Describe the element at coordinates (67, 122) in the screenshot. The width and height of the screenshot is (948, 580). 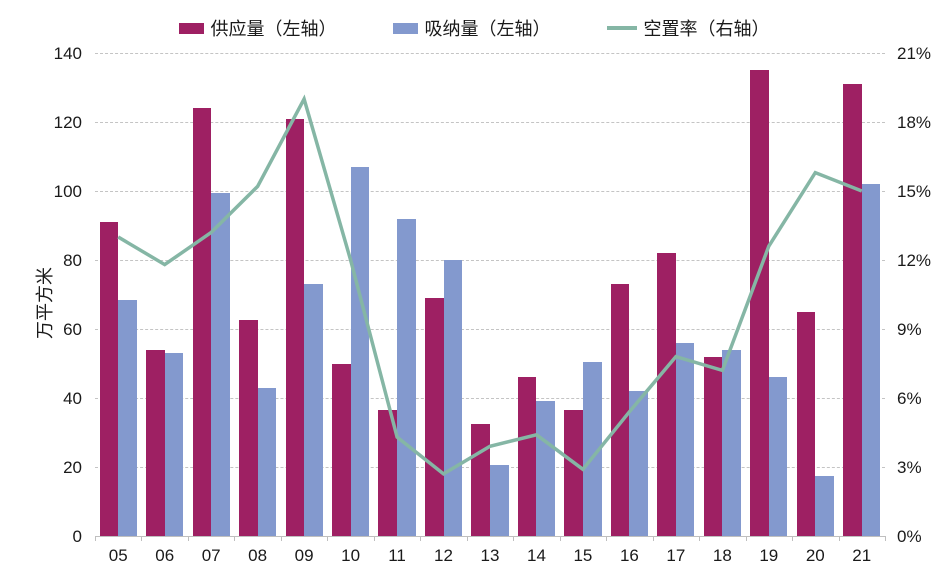
I see `left-axis-tick-label: 120` at that location.